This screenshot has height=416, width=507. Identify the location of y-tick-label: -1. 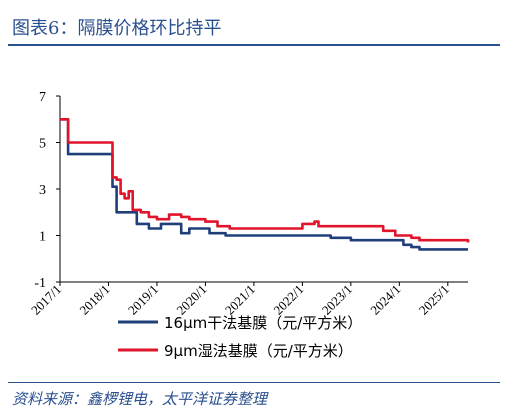
(40, 283).